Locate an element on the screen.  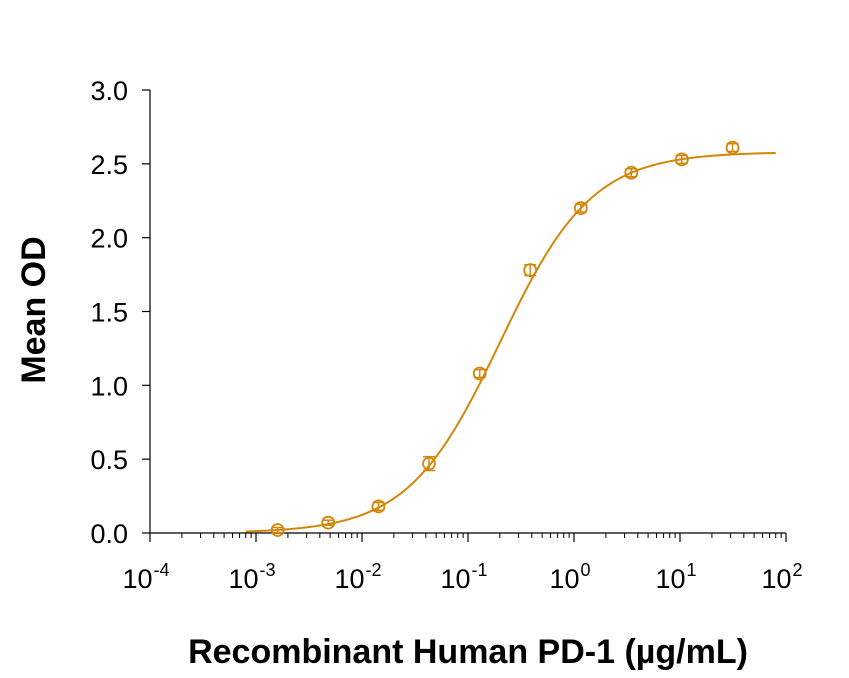
y-tick-label: 0.5 is located at coordinates (109, 460).